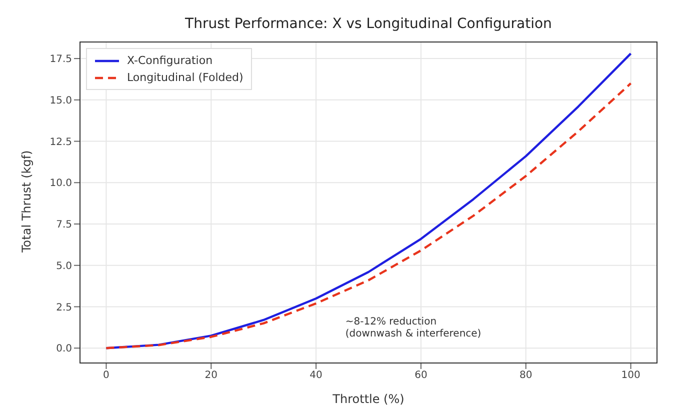 The width and height of the screenshot is (679, 419). What do you see at coordinates (211, 376) in the screenshot?
I see `x-tick-label: 20` at bounding box center [211, 376].